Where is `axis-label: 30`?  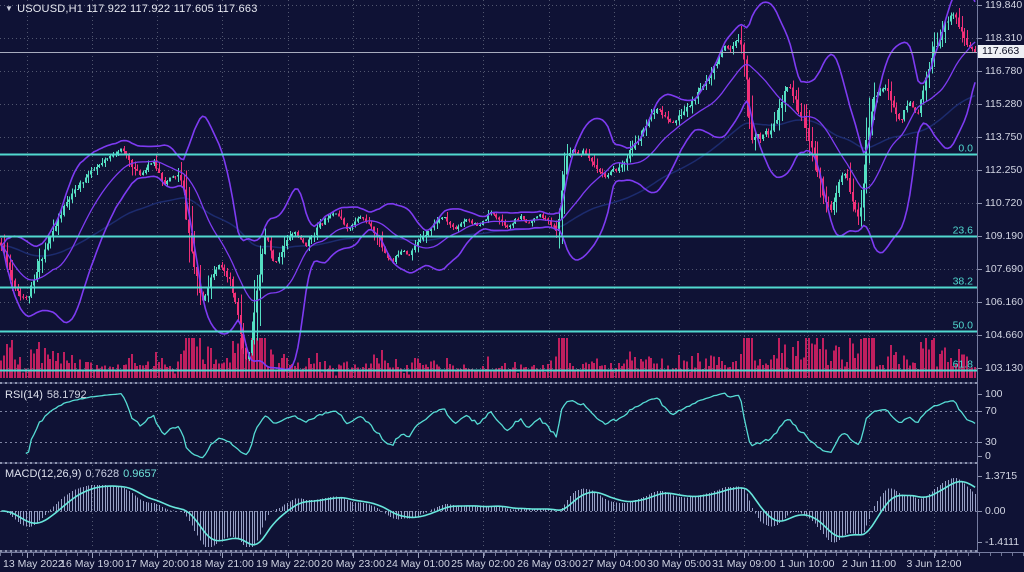
axis-label: 30 is located at coordinates (1001, 442).